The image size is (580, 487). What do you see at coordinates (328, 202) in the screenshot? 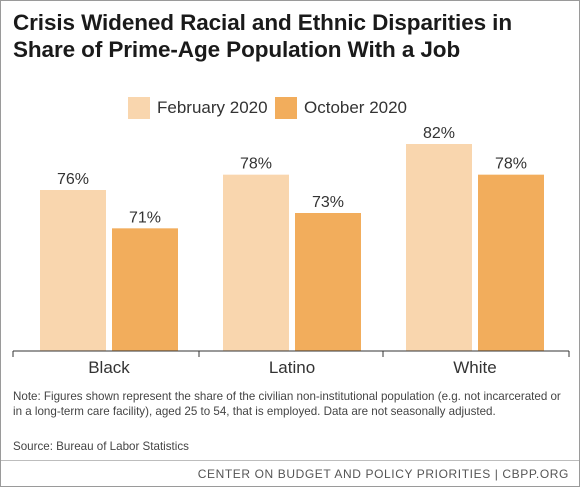
I see `value-label-latino-october-2020: 73%` at bounding box center [328, 202].